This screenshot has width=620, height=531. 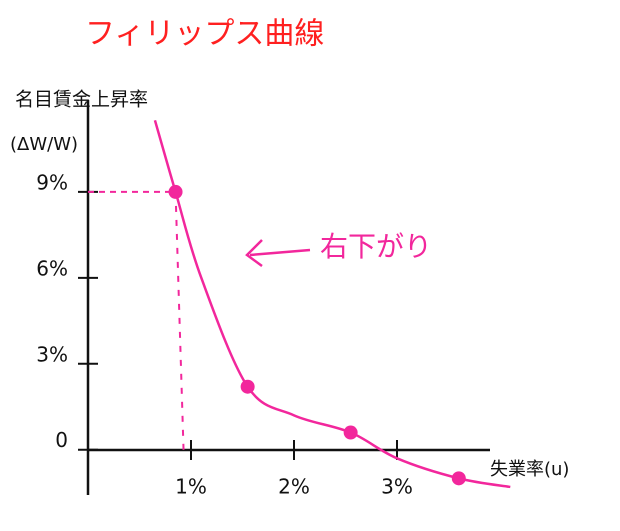 What do you see at coordinates (52, 354) in the screenshot?
I see `y-tick-label: 3%` at bounding box center [52, 354].